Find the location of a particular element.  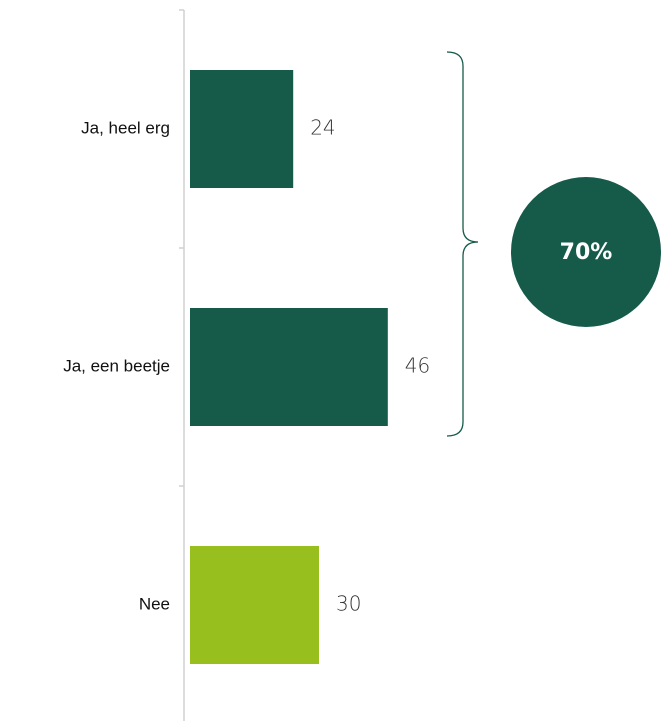

annotation: 70% is located at coordinates (586, 252).